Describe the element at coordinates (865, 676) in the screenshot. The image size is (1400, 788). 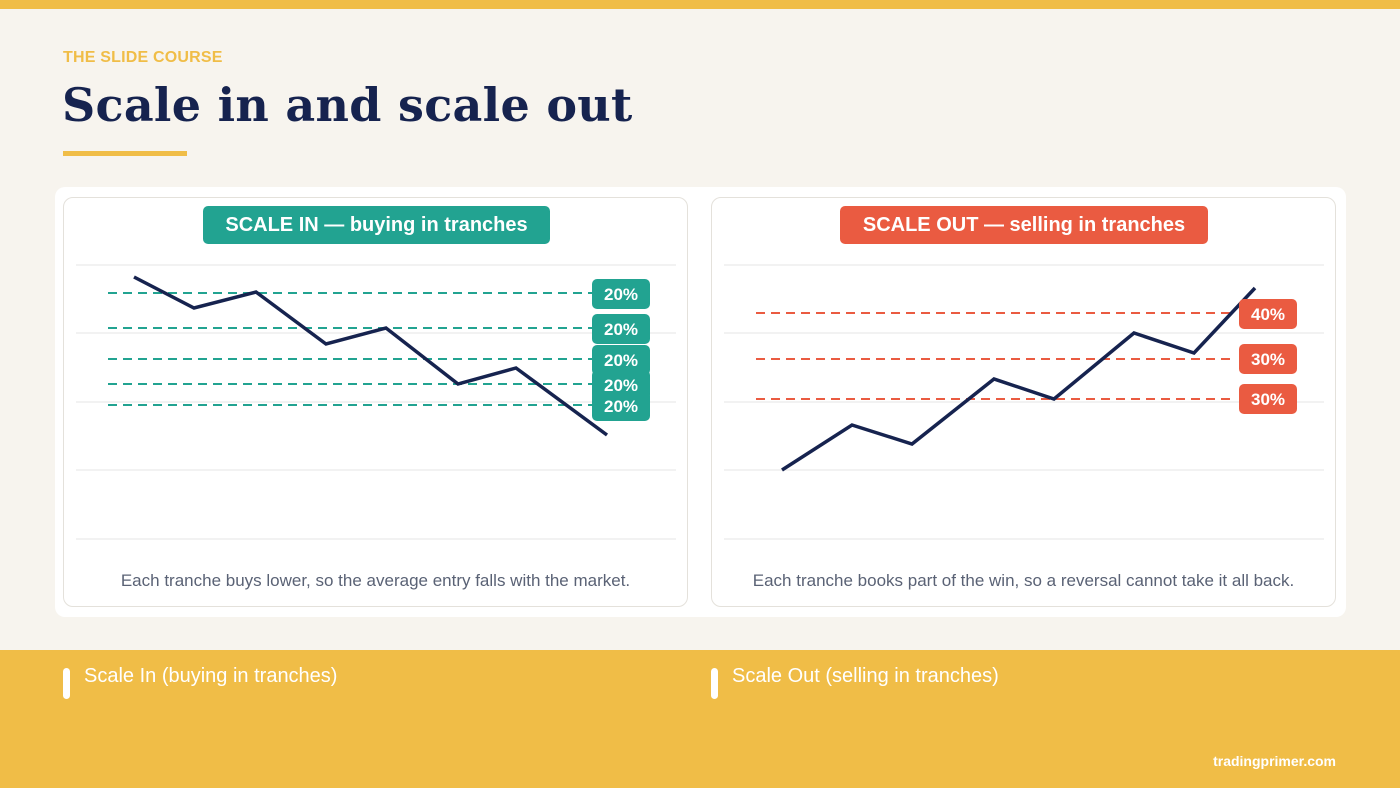
I see `legend-scale-out: Scale Out (selling in tranches)` at that location.